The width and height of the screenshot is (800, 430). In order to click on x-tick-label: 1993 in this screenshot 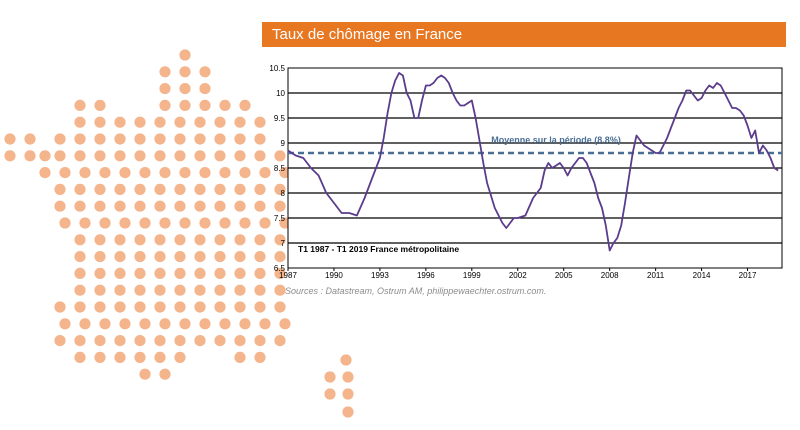, I will do `click(380, 275)`.